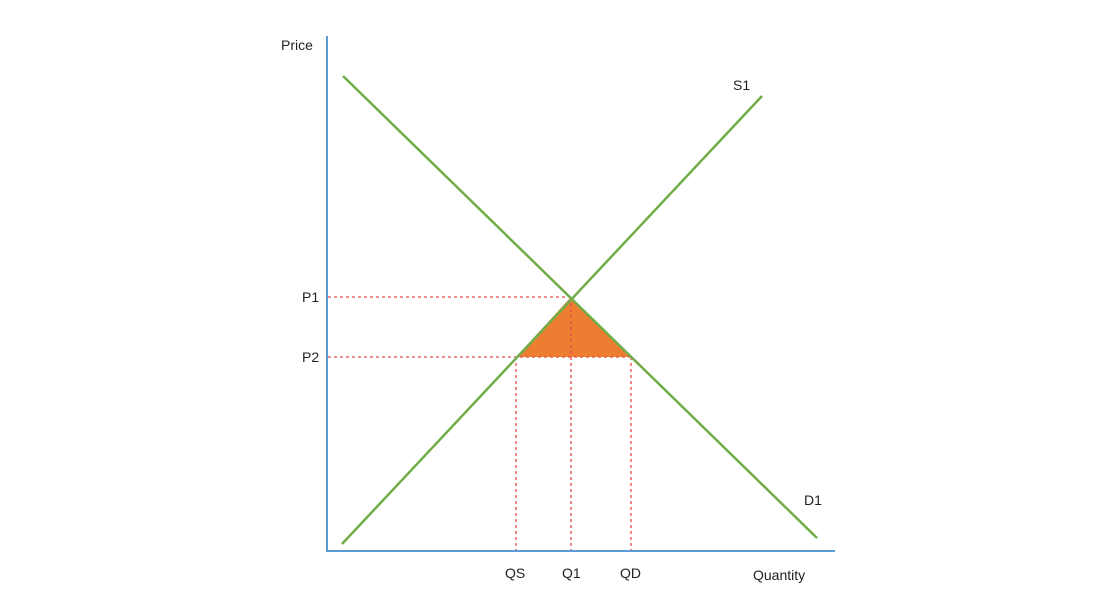 The height and width of the screenshot is (600, 1115). Describe the element at coordinates (310, 297) in the screenshot. I see `p1-label: P1` at that location.